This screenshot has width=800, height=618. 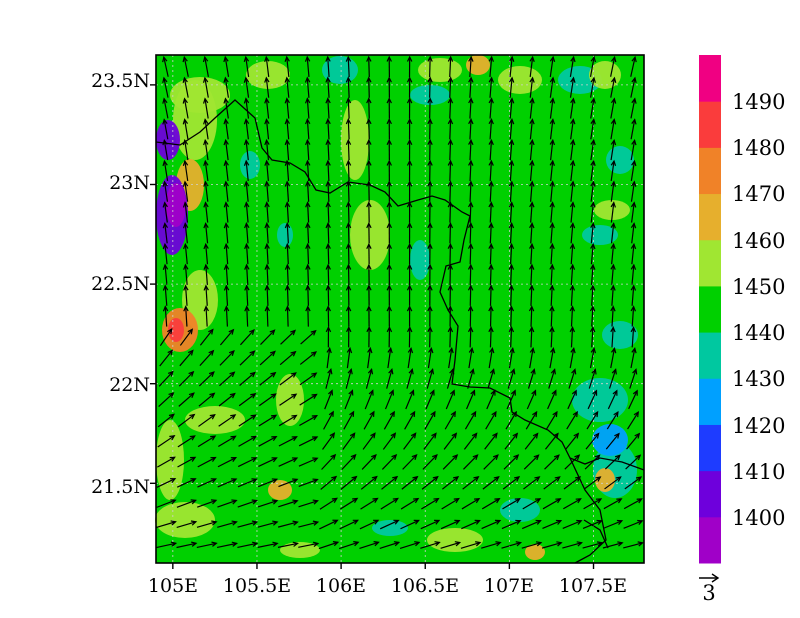 What do you see at coordinates (509, 586) in the screenshot?
I see `lon-tick-label: 107E` at bounding box center [509, 586].